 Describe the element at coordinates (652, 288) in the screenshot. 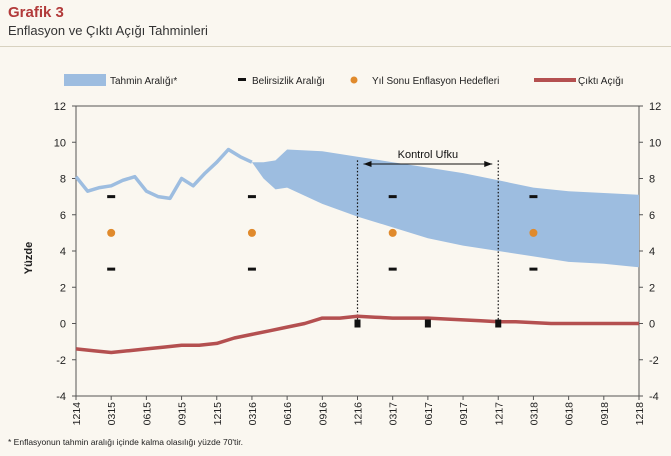

I see `y-tick-label-right-3: 2` at that location.